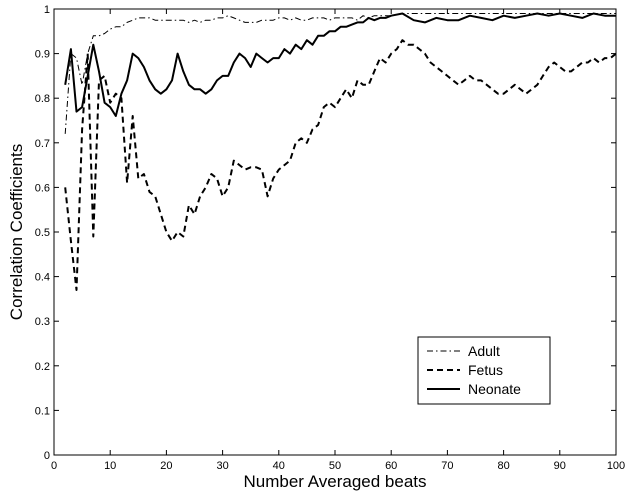  What do you see at coordinates (560, 466) in the screenshot?
I see `x-tick-label: 90` at bounding box center [560, 466].